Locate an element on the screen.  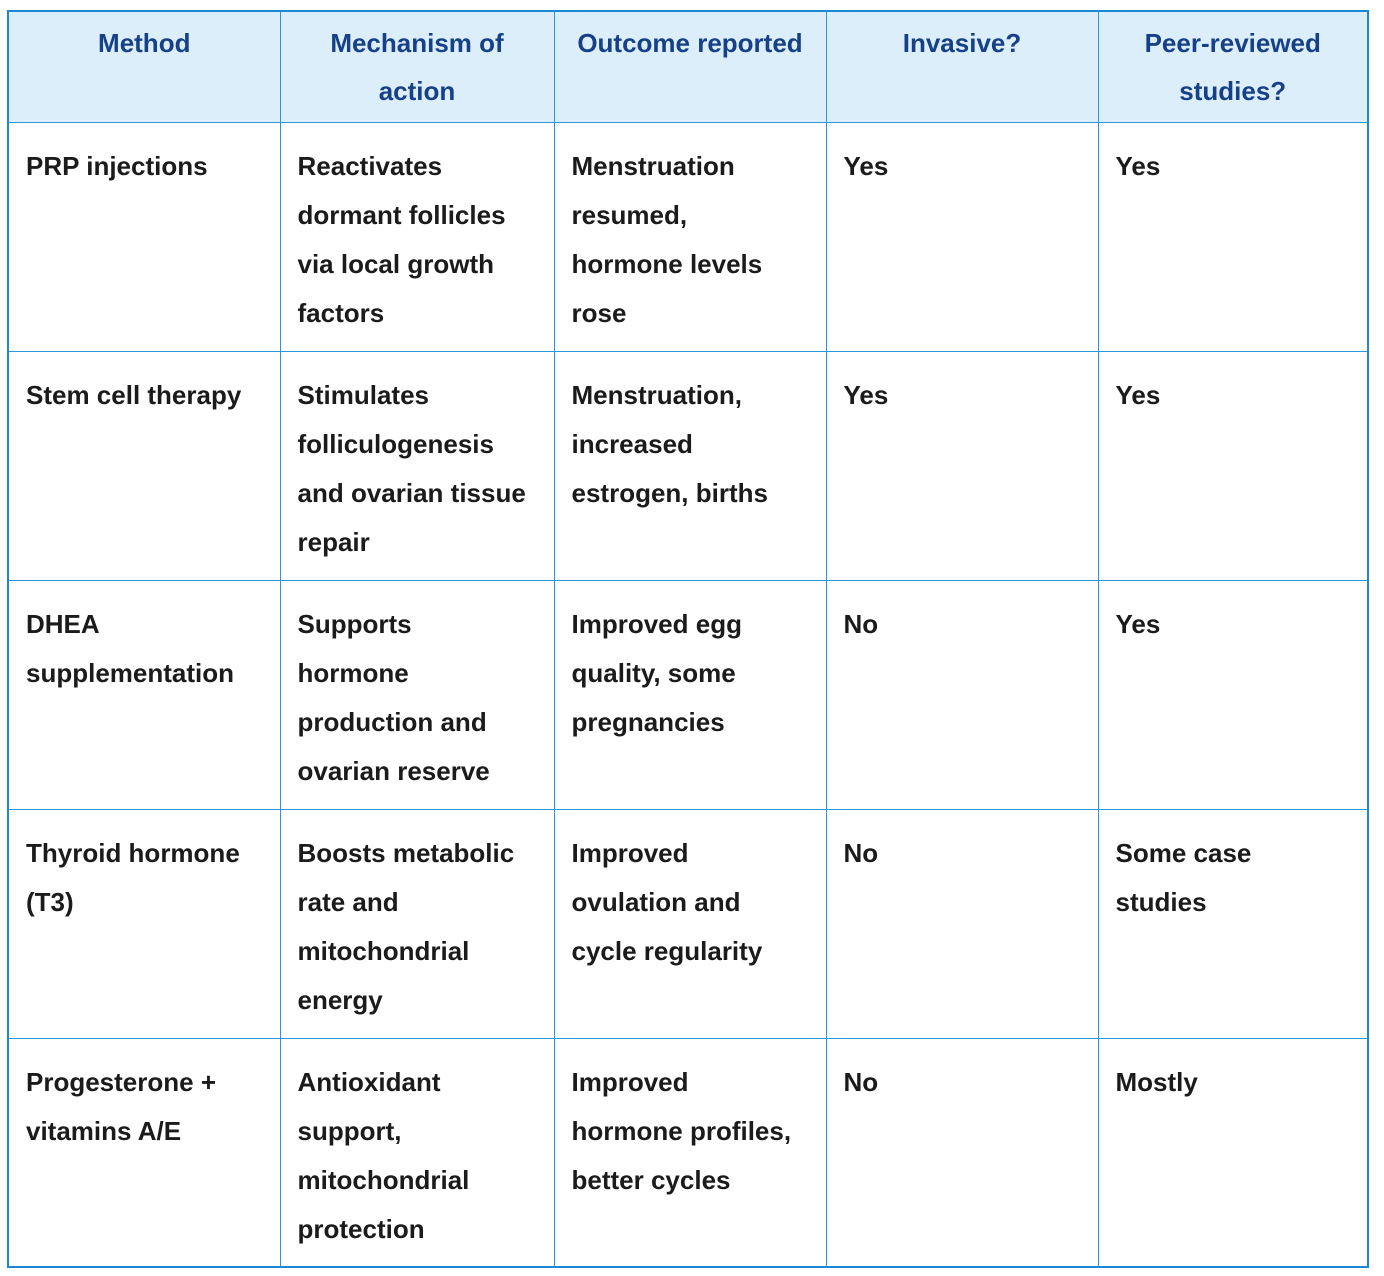
cell-outcome: Improved hormone profiles, better cycles is located at coordinates (690, 1152).